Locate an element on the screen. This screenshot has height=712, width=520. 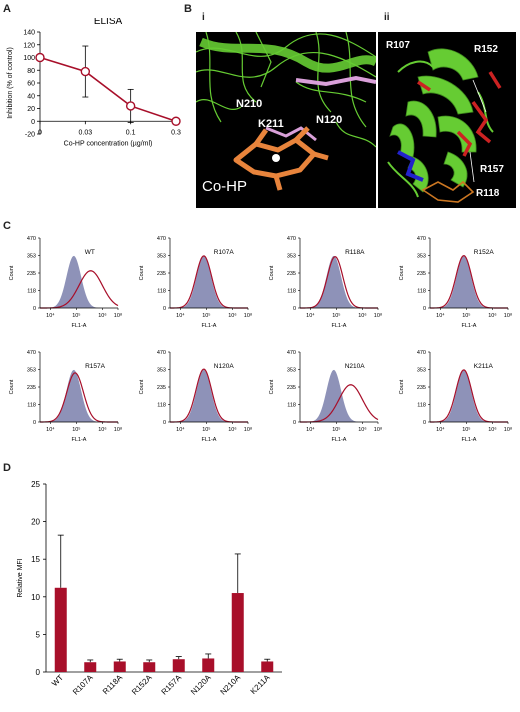
panel-letter-b: B is located at coordinates (188, 9).